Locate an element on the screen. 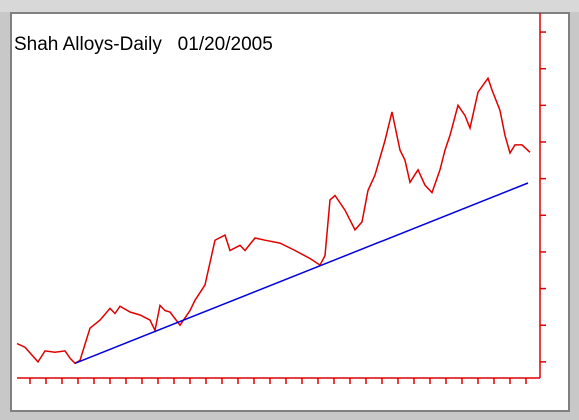 This screenshot has height=420, width=579. chart-title: Shah Alloys-Daily 01/20/2005 is located at coordinates (143, 44).